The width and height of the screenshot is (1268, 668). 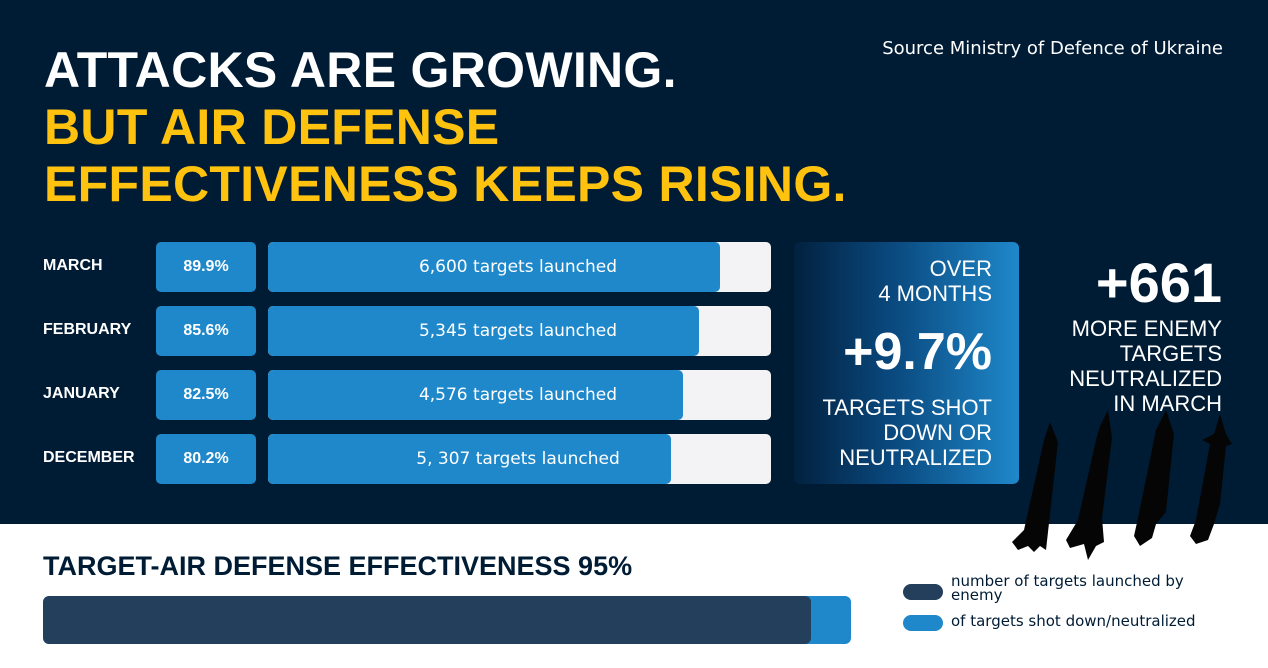 I want to click on chart-row: DECEMBER 80.2% 5, 307 targets launched, so click(x=390, y=459).